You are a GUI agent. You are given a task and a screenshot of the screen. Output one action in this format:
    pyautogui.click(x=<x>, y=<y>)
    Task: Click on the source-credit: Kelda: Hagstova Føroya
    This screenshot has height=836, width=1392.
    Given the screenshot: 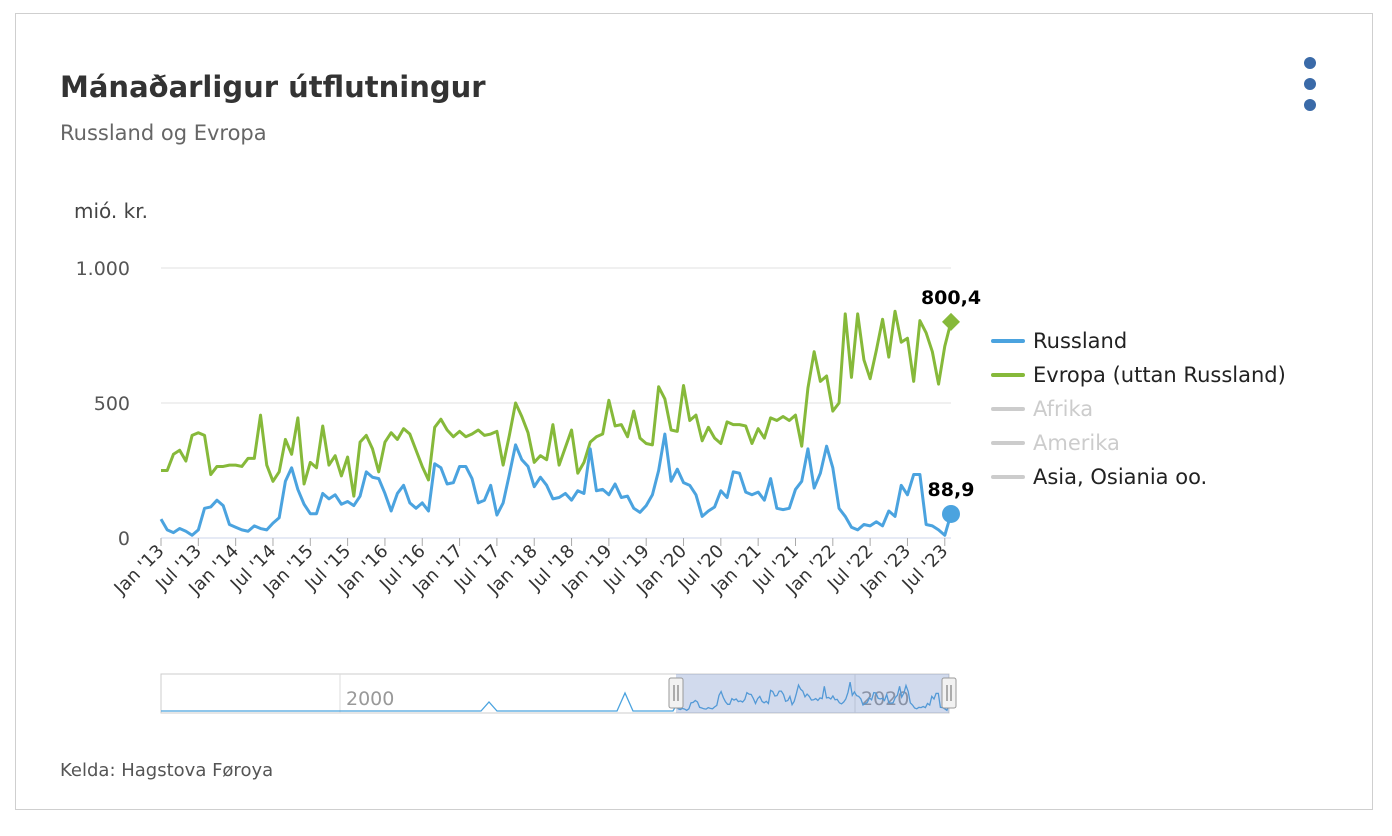 What is the action you would take?
    pyautogui.click(x=167, y=770)
    